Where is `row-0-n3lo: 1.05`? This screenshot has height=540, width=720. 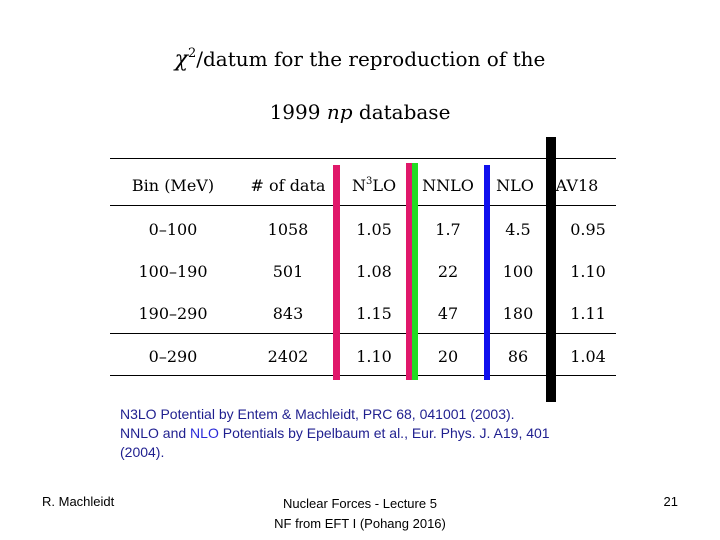 row-0-n3lo: 1.05 is located at coordinates (374, 229).